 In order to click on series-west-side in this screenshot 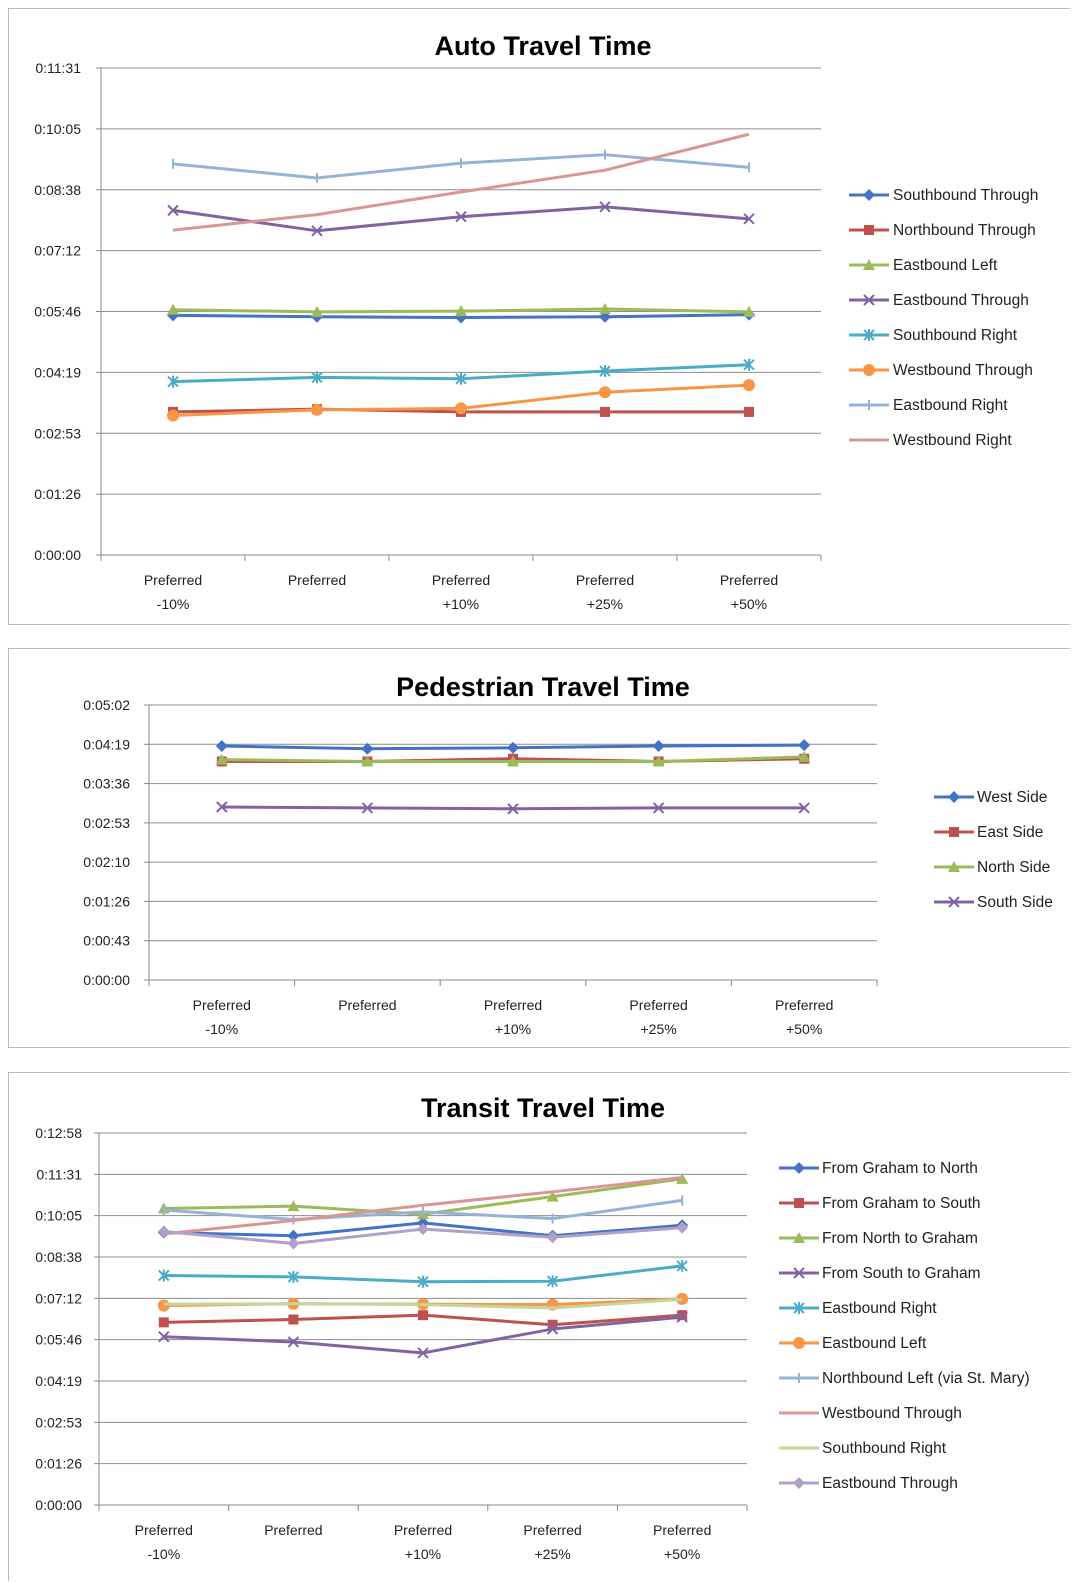, I will do `click(513, 747)`.